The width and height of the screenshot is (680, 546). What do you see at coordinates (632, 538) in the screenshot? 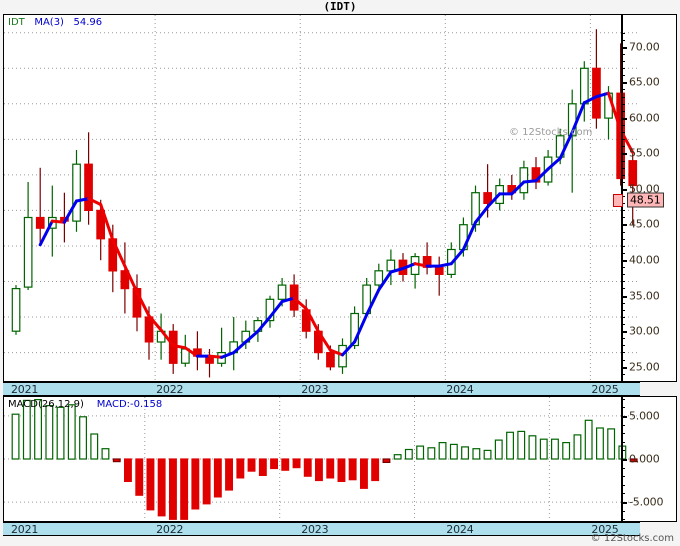
I see `copyright-label: © 12Stocks.com` at bounding box center [632, 538].